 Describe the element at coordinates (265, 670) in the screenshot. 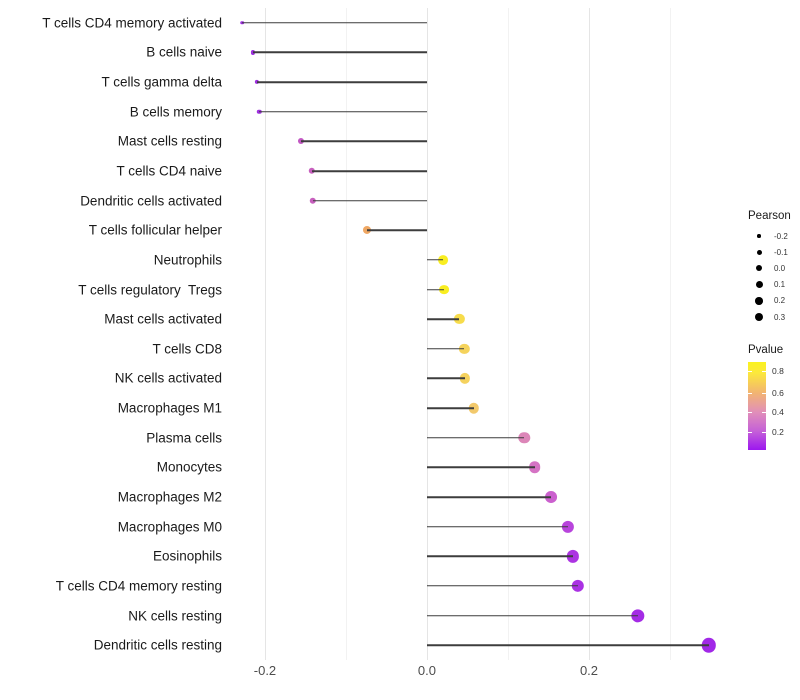

I see `x-axis-tick-label: -0.2` at that location.